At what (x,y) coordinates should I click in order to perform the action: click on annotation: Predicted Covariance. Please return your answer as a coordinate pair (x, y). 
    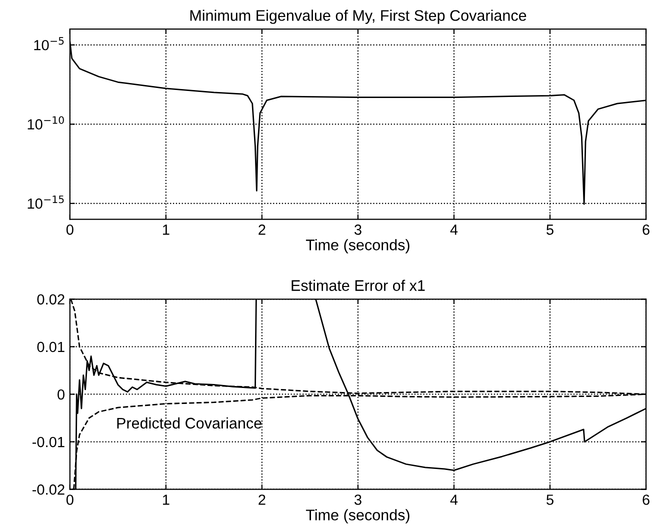
    Looking at the image, I should click on (189, 423).